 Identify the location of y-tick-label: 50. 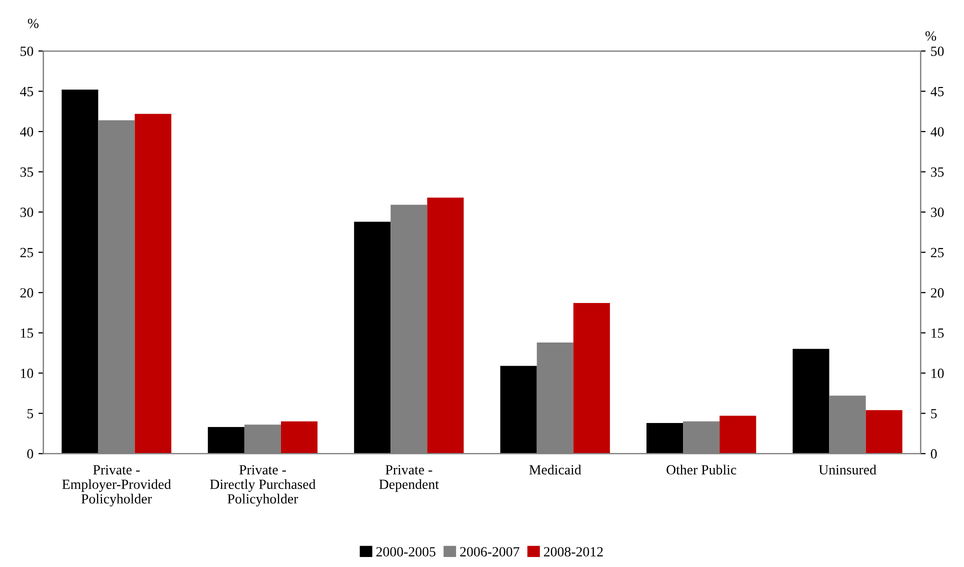
(27, 51).